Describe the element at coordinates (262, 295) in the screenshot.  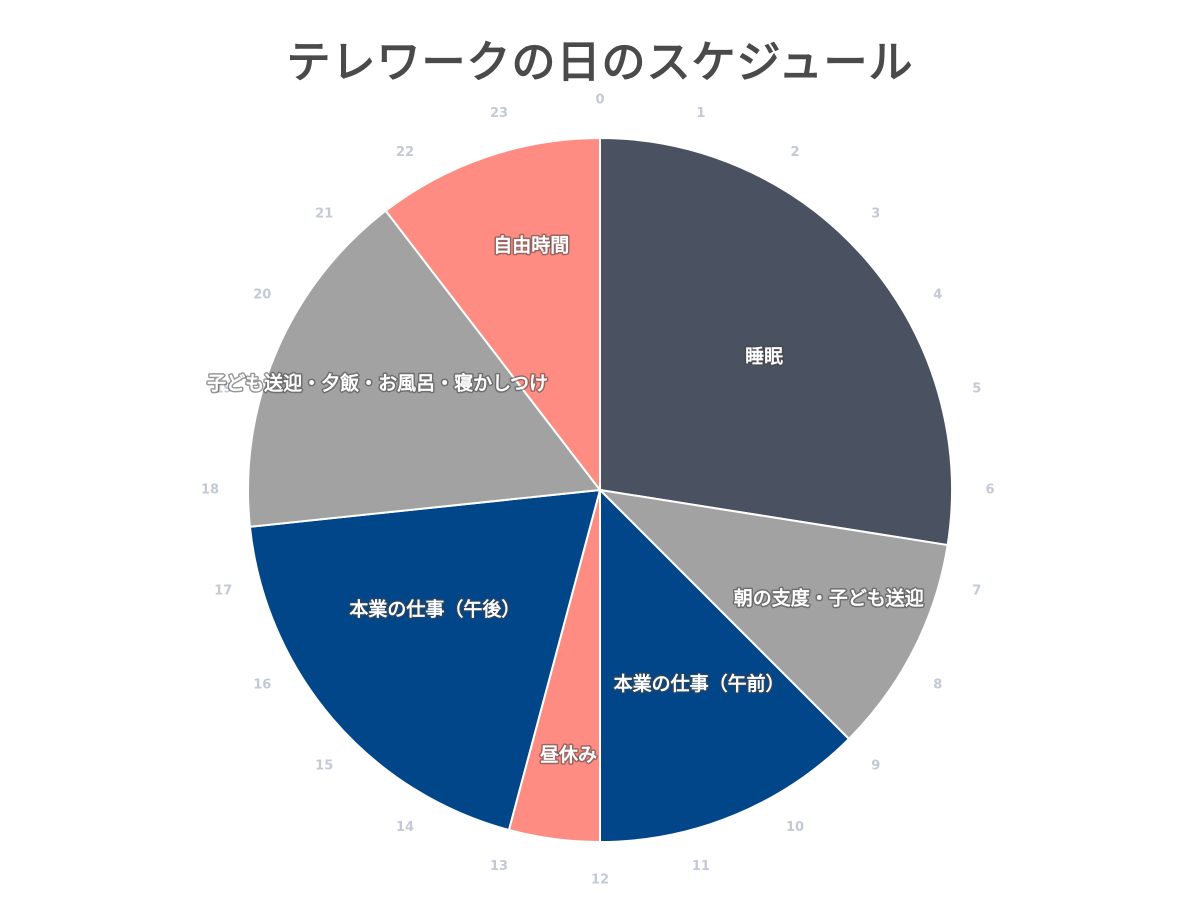
I see `hour-tick-label: 20` at that location.